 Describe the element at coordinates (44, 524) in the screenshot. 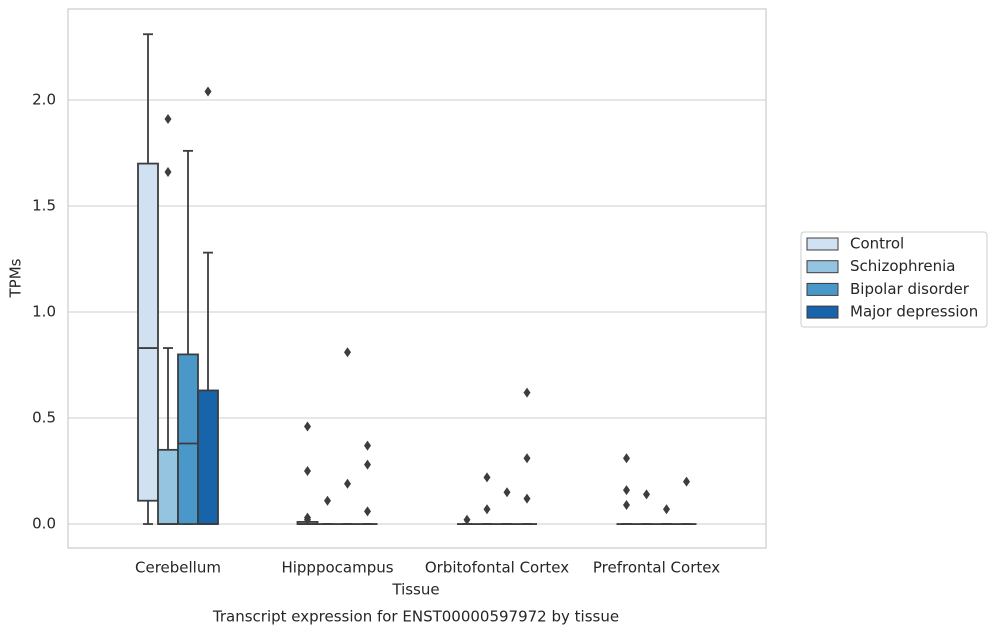

I see `y-tick-label: 0.0` at that location.